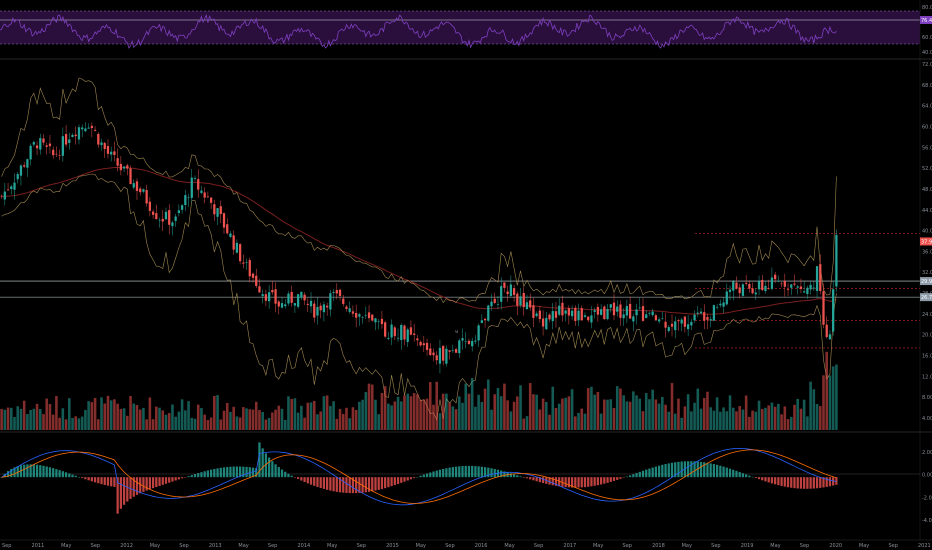 Image resolution: width=932 pixels, height=550 pixels. Describe the element at coordinates (215, 546) in the screenshot. I see `x-tick-label: 2013` at that location.